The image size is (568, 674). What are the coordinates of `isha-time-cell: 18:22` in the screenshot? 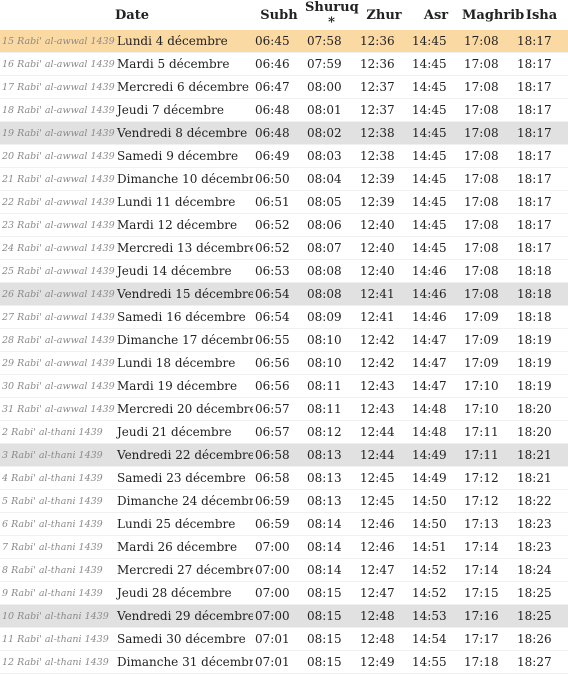 It's located at (541, 501).